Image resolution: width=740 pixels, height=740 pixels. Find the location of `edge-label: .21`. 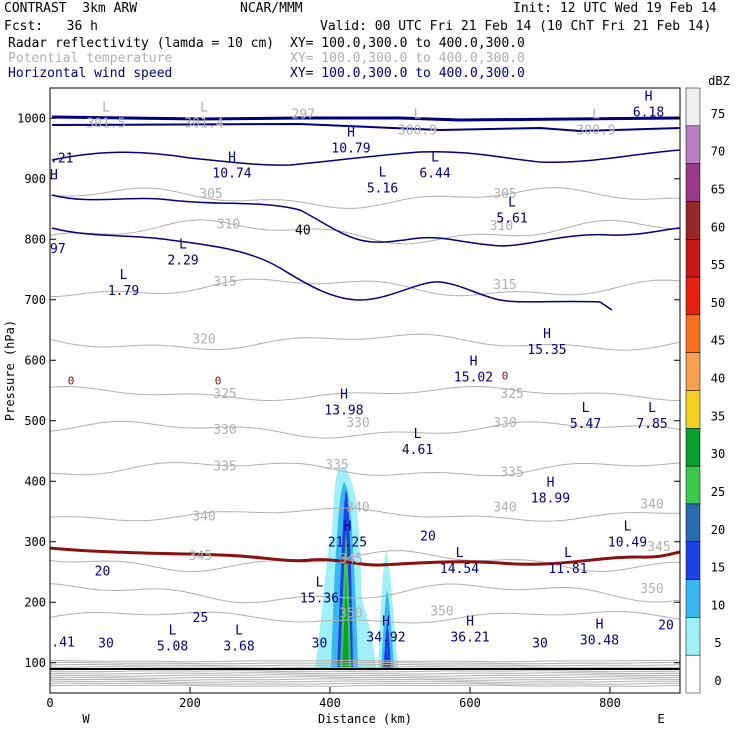

edge-label: .21 is located at coordinates (61, 158).